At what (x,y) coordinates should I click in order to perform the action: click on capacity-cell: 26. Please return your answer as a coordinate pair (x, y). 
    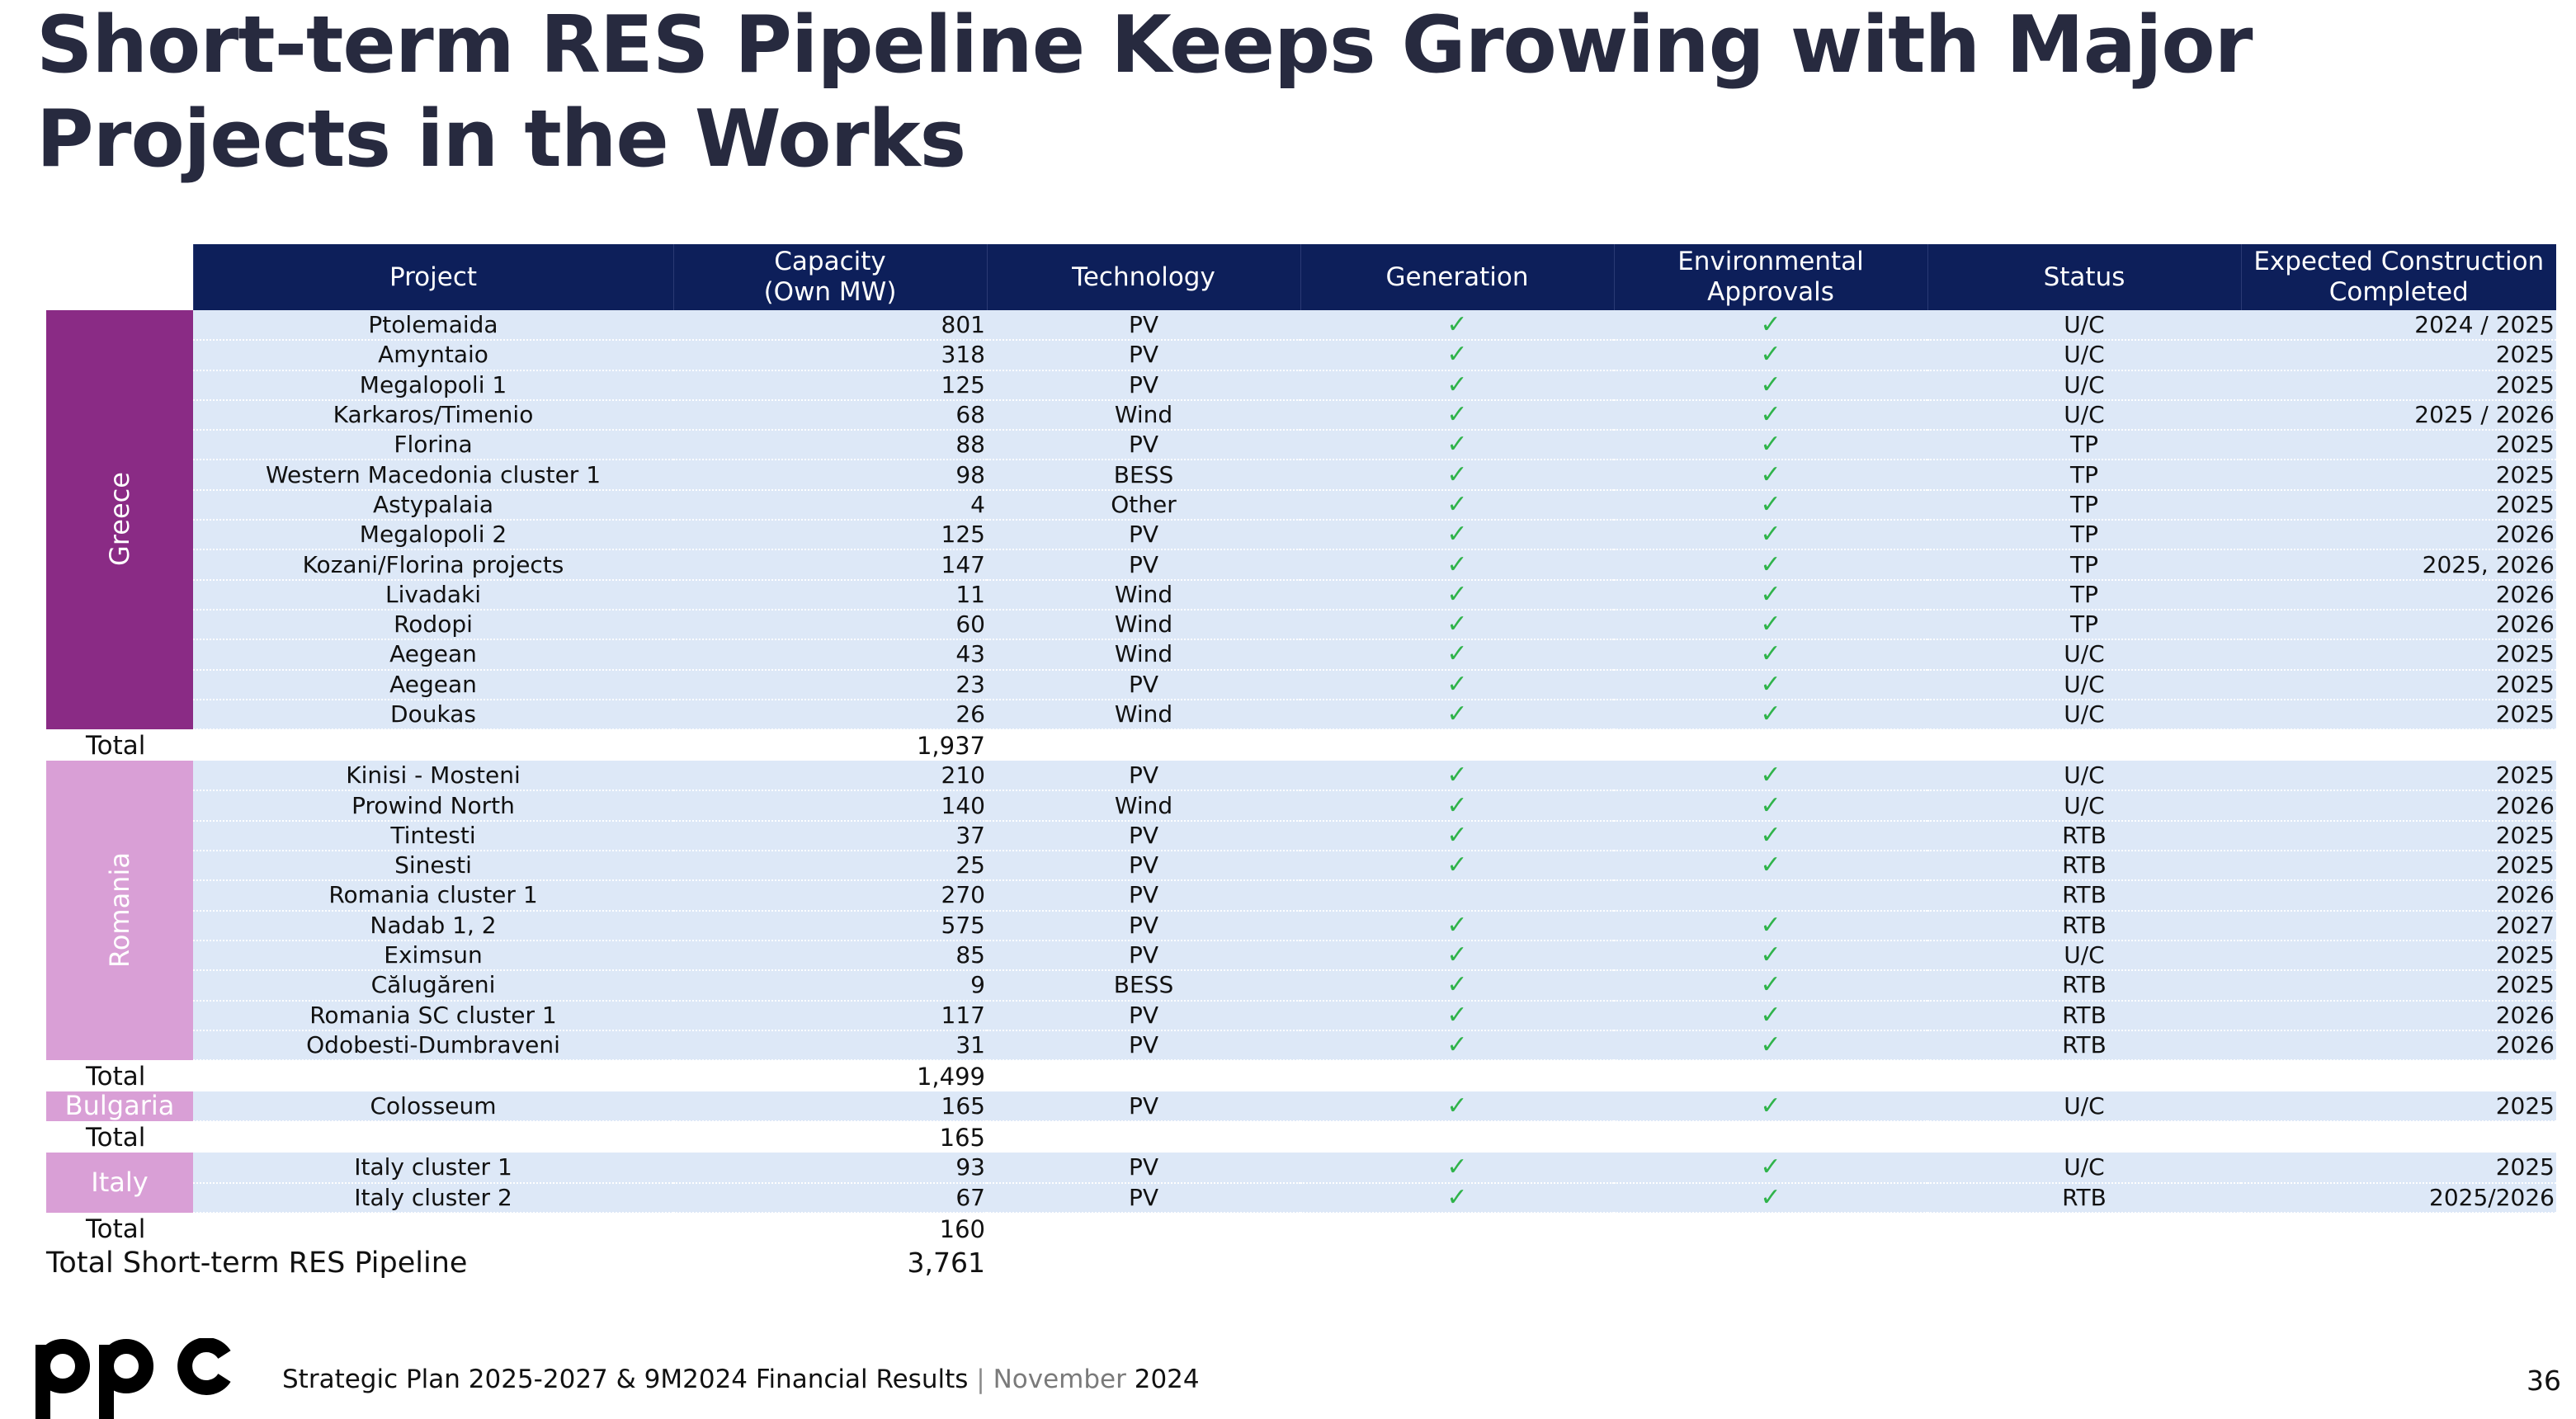
    Looking at the image, I should click on (830, 715).